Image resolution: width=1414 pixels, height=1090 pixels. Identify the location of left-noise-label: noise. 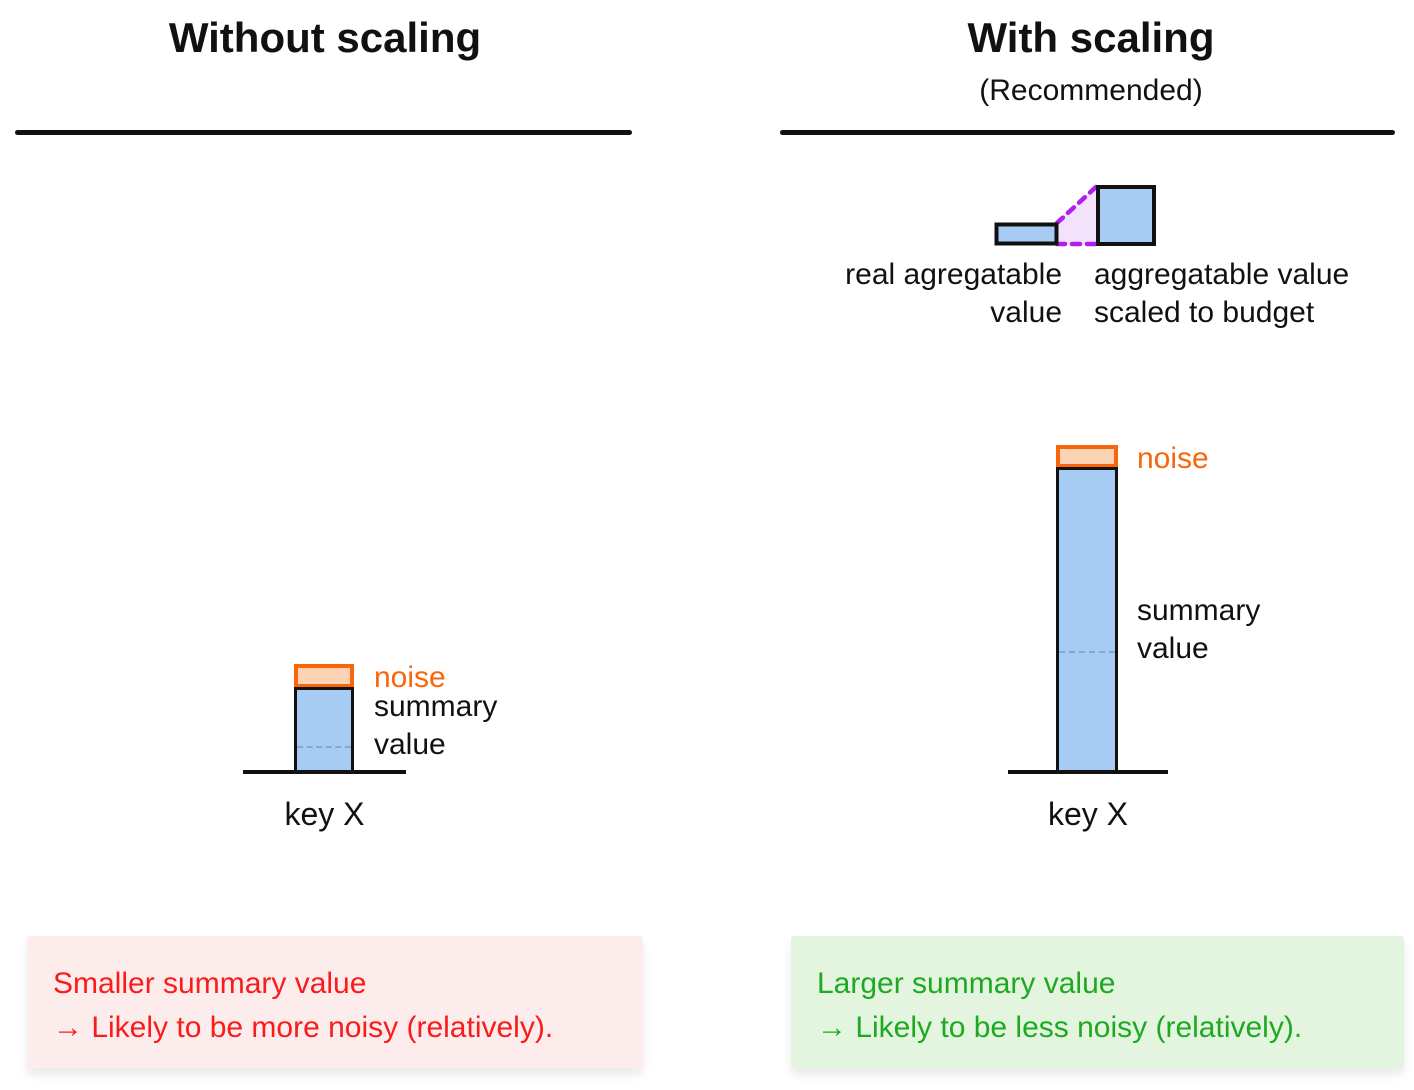
(410, 677).